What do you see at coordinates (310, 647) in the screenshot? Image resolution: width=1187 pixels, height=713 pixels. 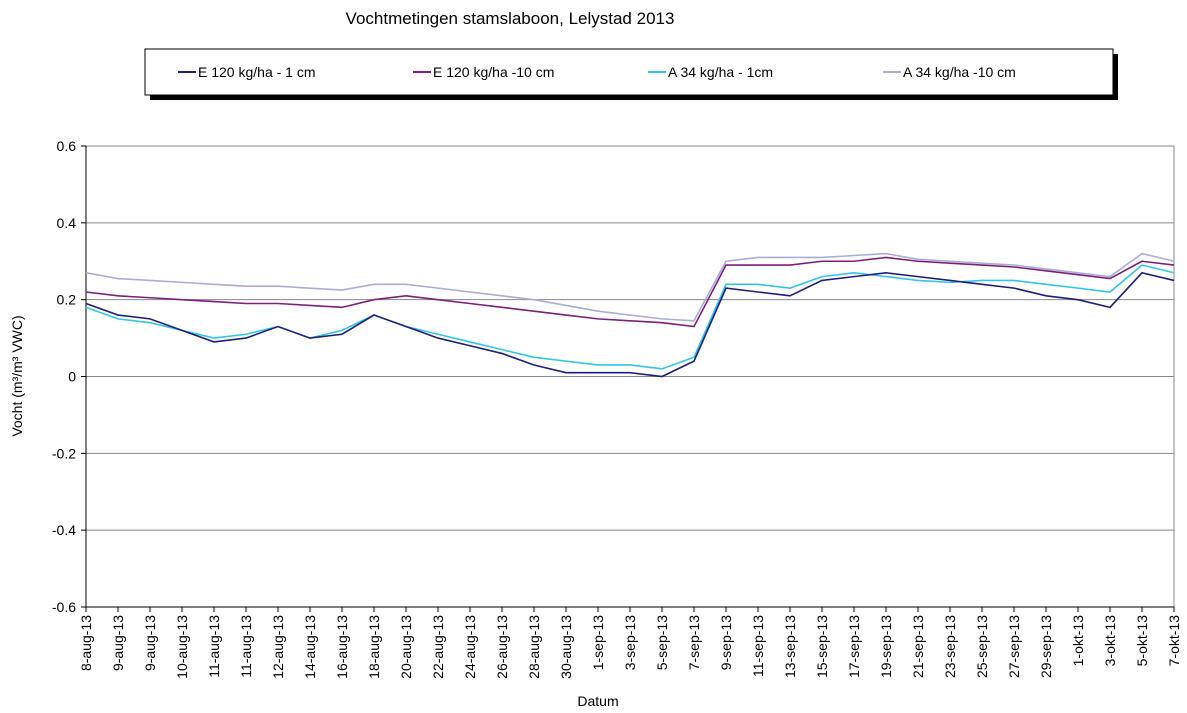 I see `x-tick-label: 14-aug-13` at bounding box center [310, 647].